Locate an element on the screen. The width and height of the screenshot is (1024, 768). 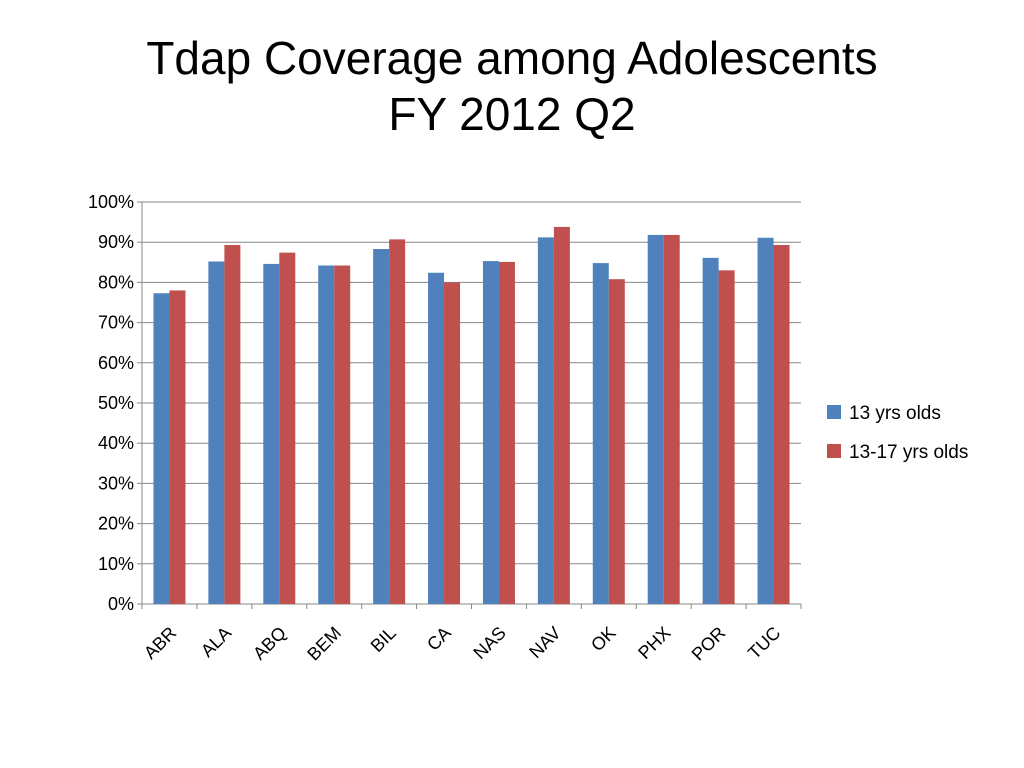
x-tick-label: BEM is located at coordinates (324, 644).